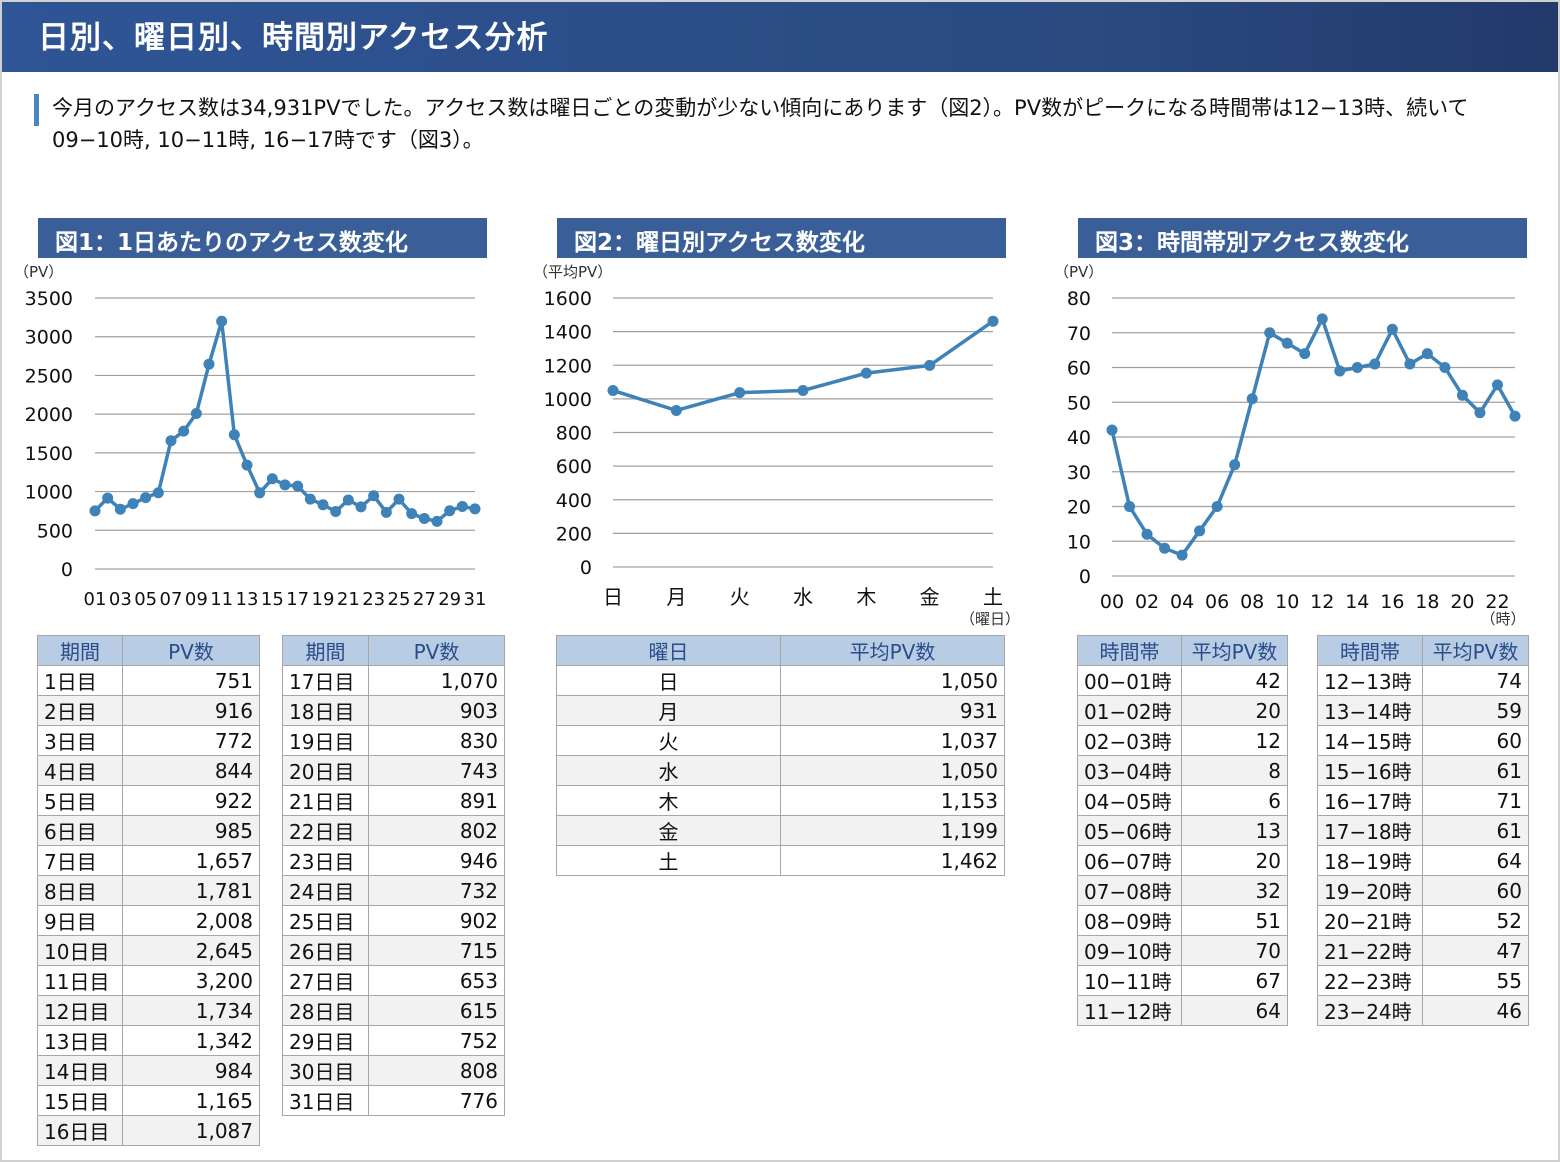 This screenshot has width=1560, height=1162. Describe the element at coordinates (1085, 577) in the screenshot. I see `y-tick-label: 0` at that location.